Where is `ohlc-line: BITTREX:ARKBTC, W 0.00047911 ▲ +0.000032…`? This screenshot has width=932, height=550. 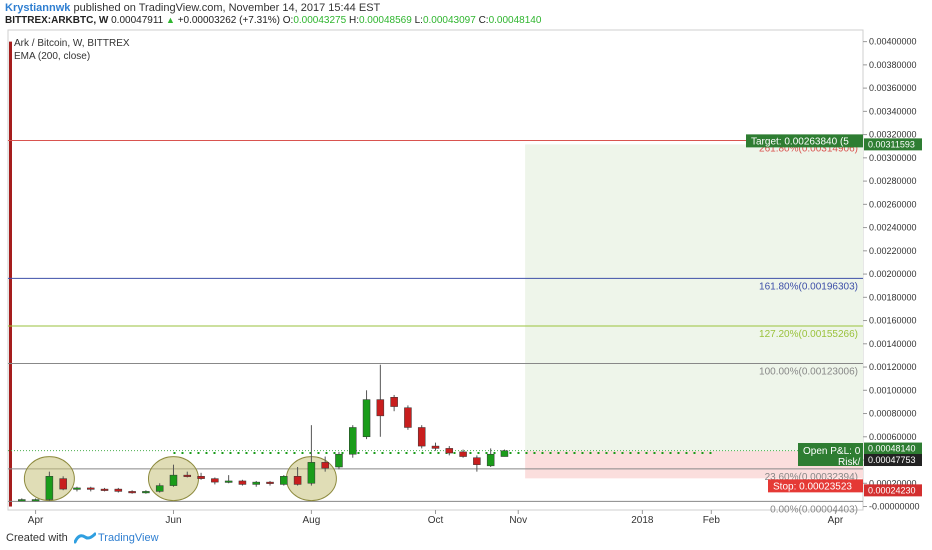
ohlc-line: BITTREX:ARKBTC, W 0.00047911 ▲ +0.000032… is located at coordinates (273, 20).